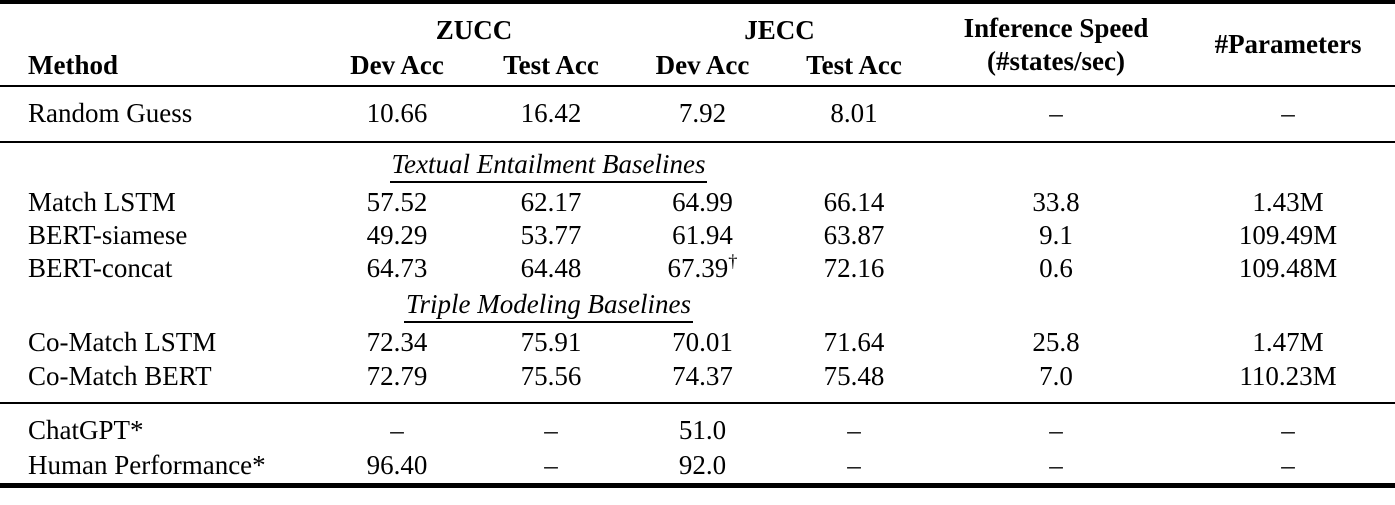  I want to click on section-row-triple-modeling: Triple Modeling Baselines, so click(697, 306).